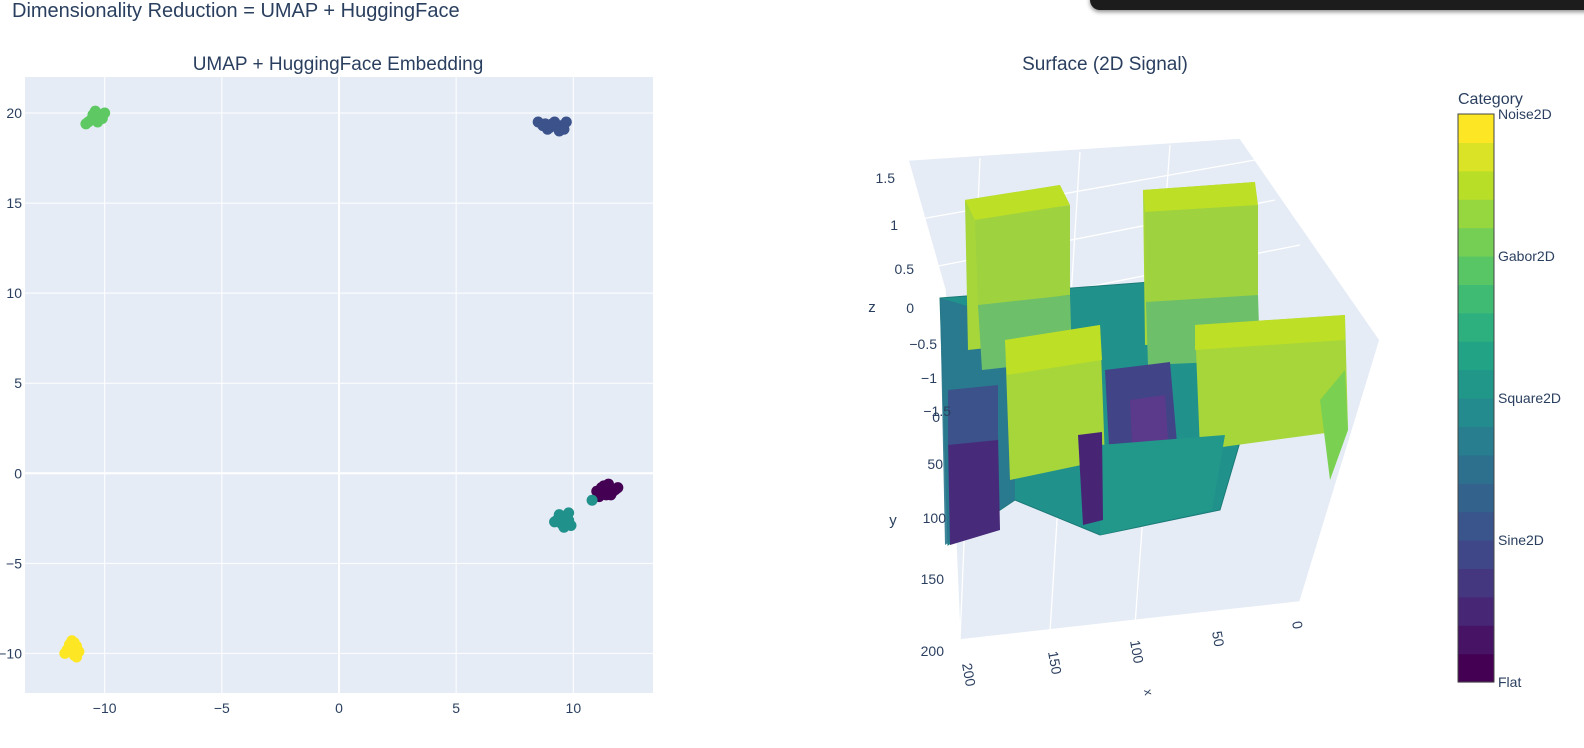  I want to click on z-tick: −1, so click(929, 378).